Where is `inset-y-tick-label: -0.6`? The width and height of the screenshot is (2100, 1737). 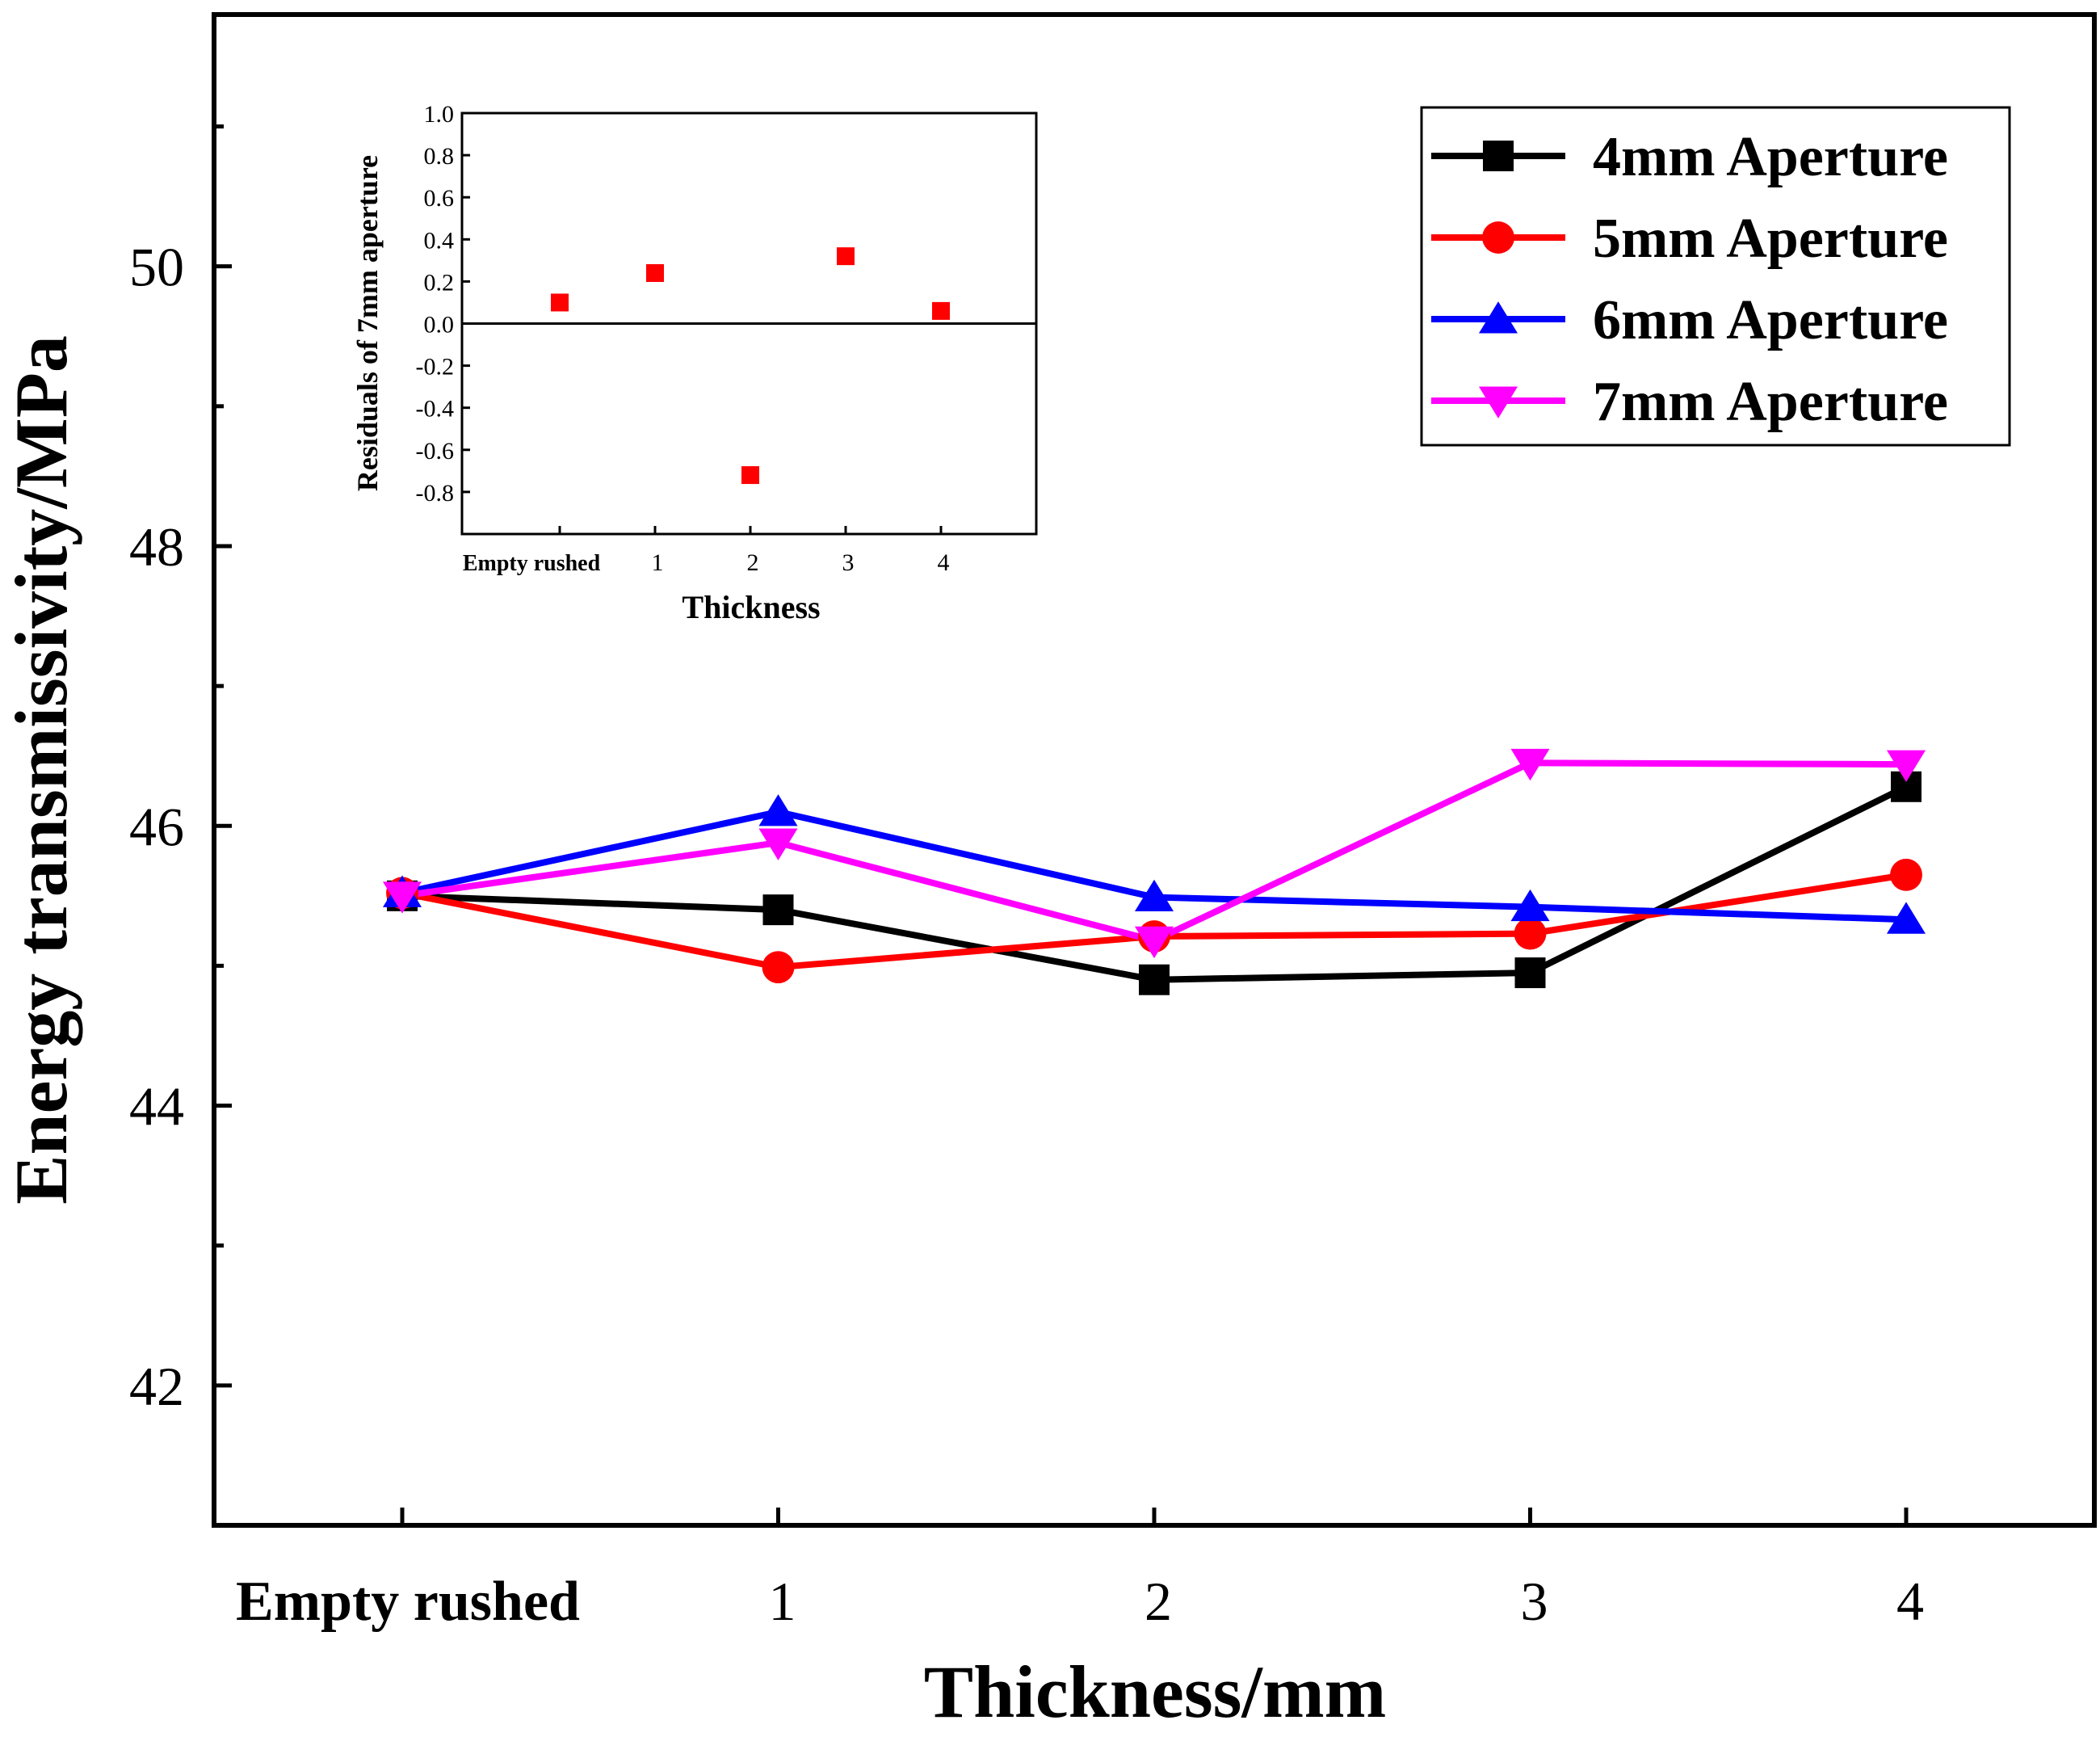 inset-y-tick-label: -0.6 is located at coordinates (436, 452).